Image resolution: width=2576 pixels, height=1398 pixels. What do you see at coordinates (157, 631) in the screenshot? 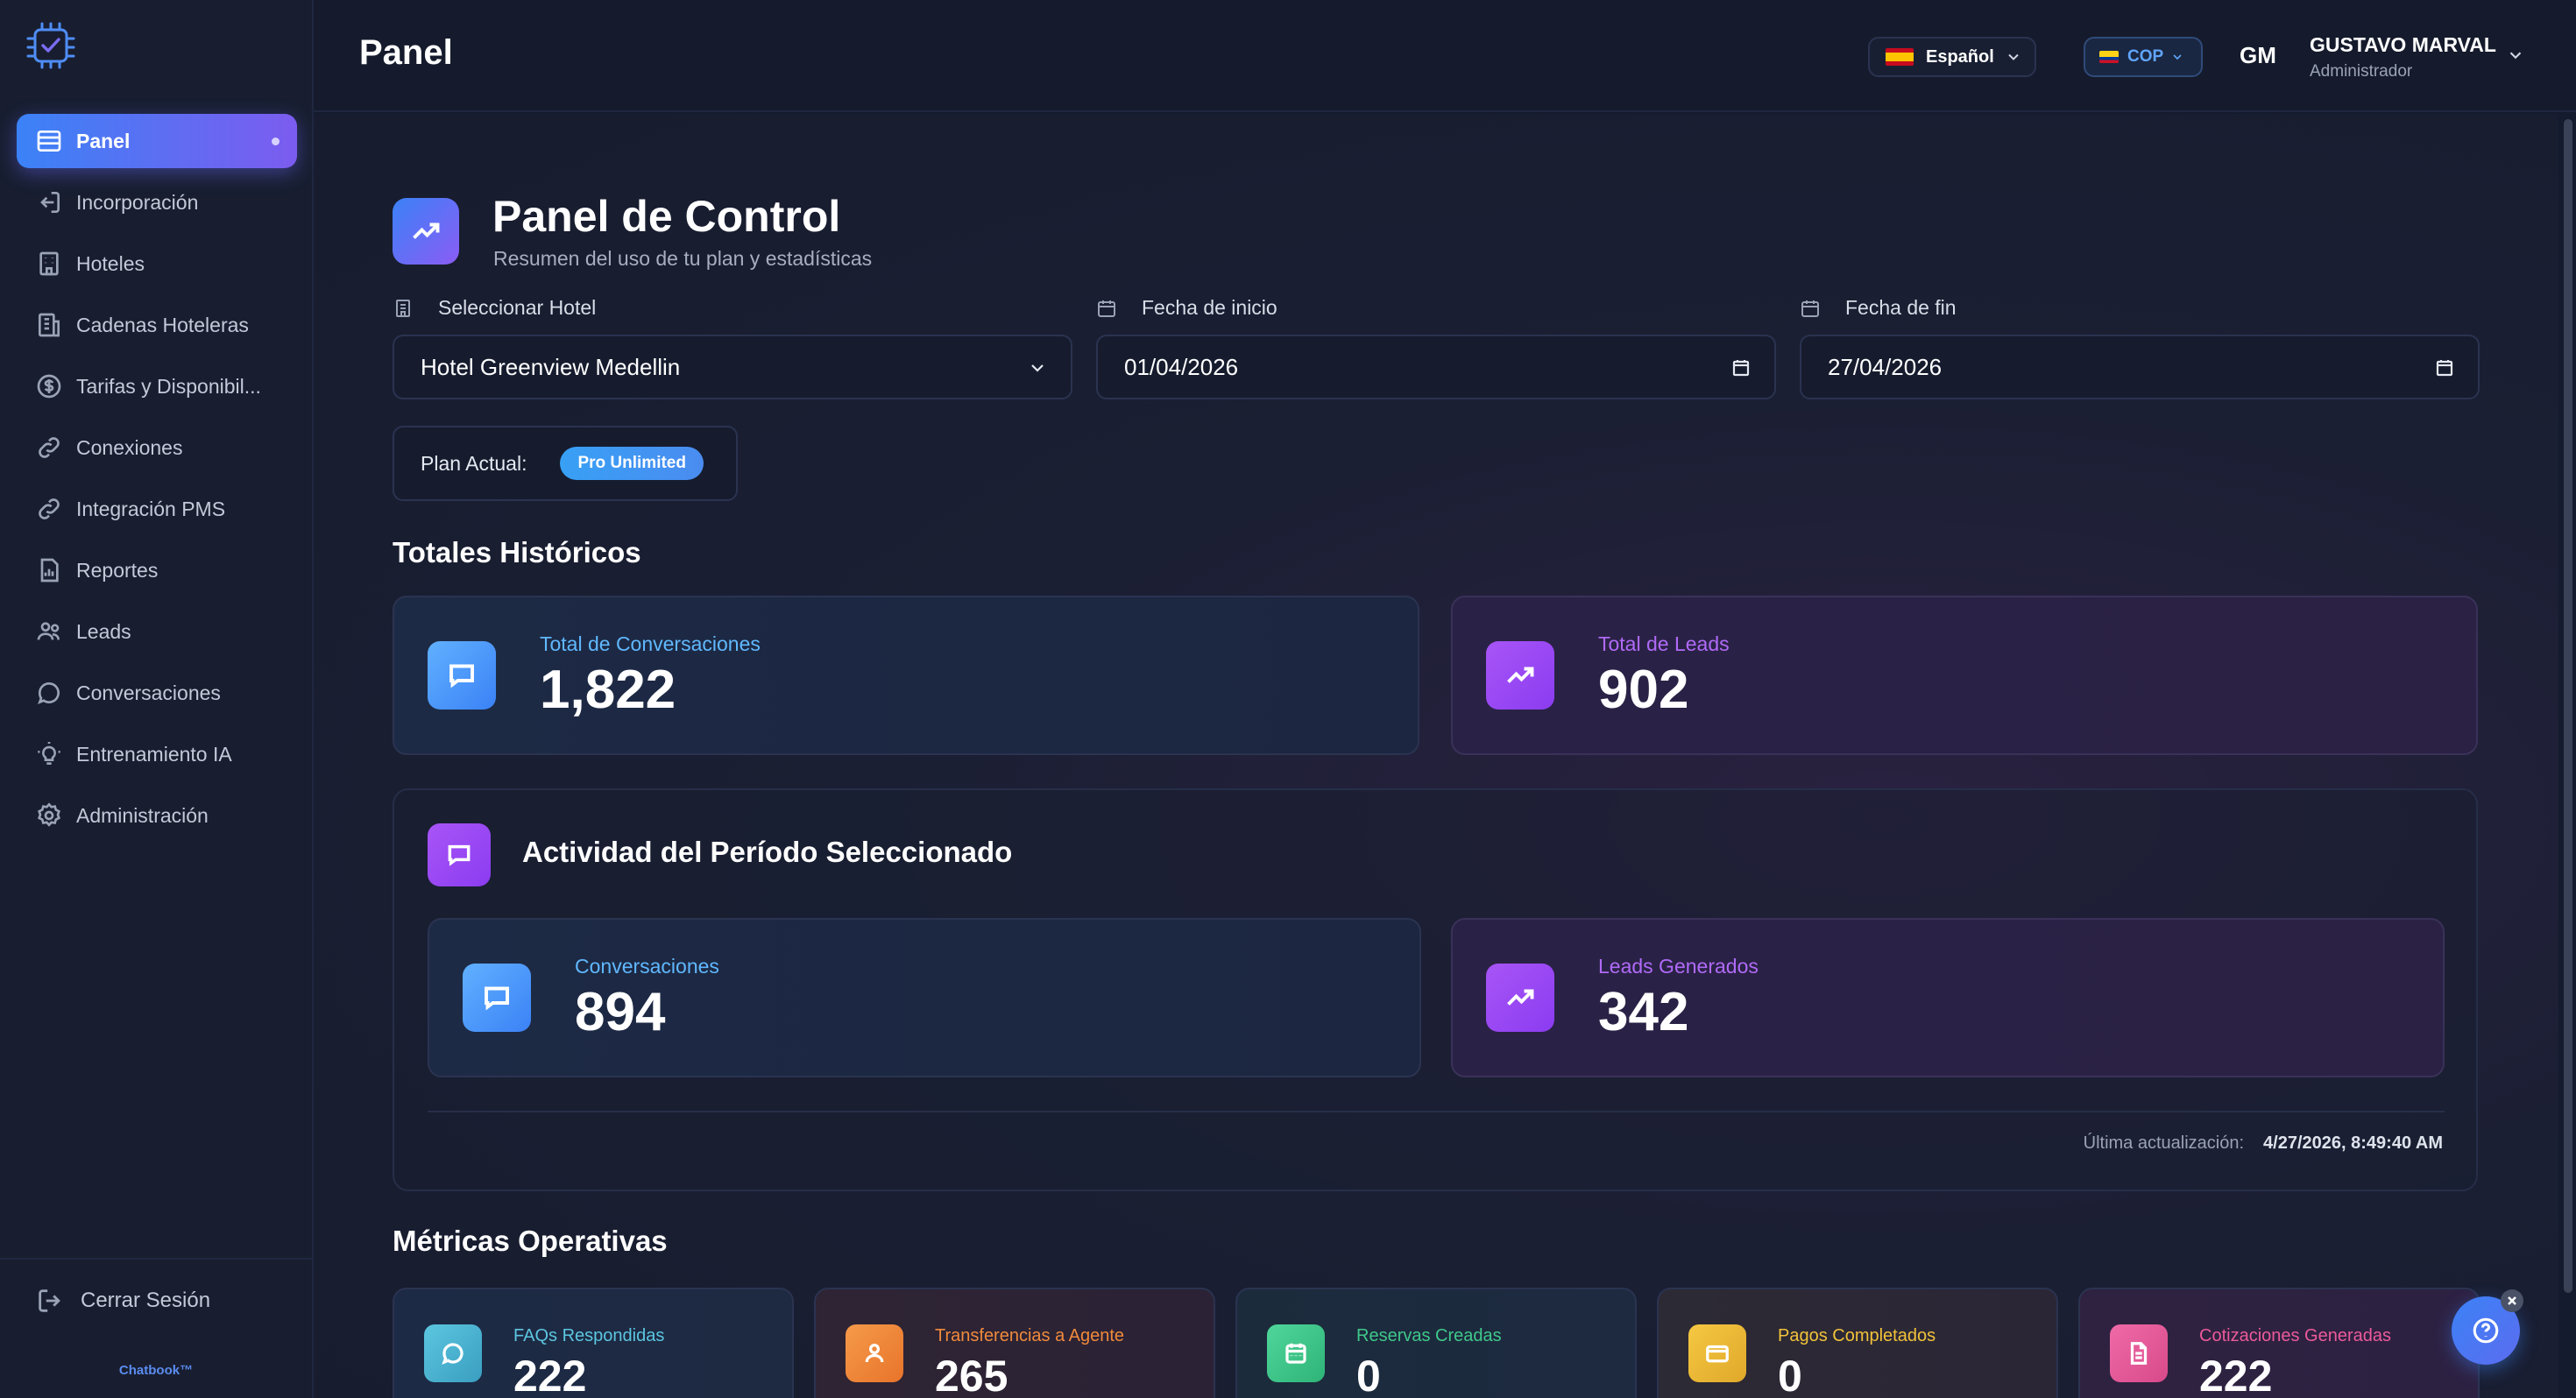
I see `sidebar-item-leads: Leads` at bounding box center [157, 631].